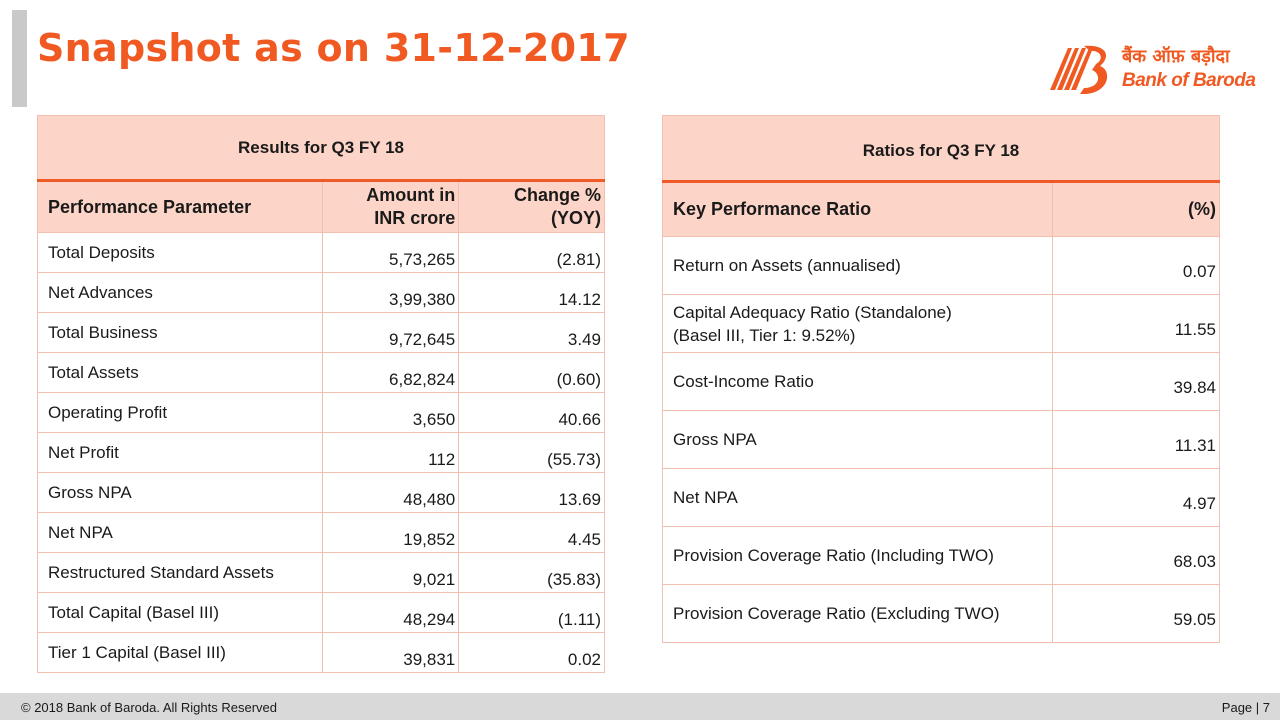 This screenshot has height=720, width=1280. Describe the element at coordinates (1136, 439) in the screenshot. I see `ratio-value-cell: 11.31` at that location.